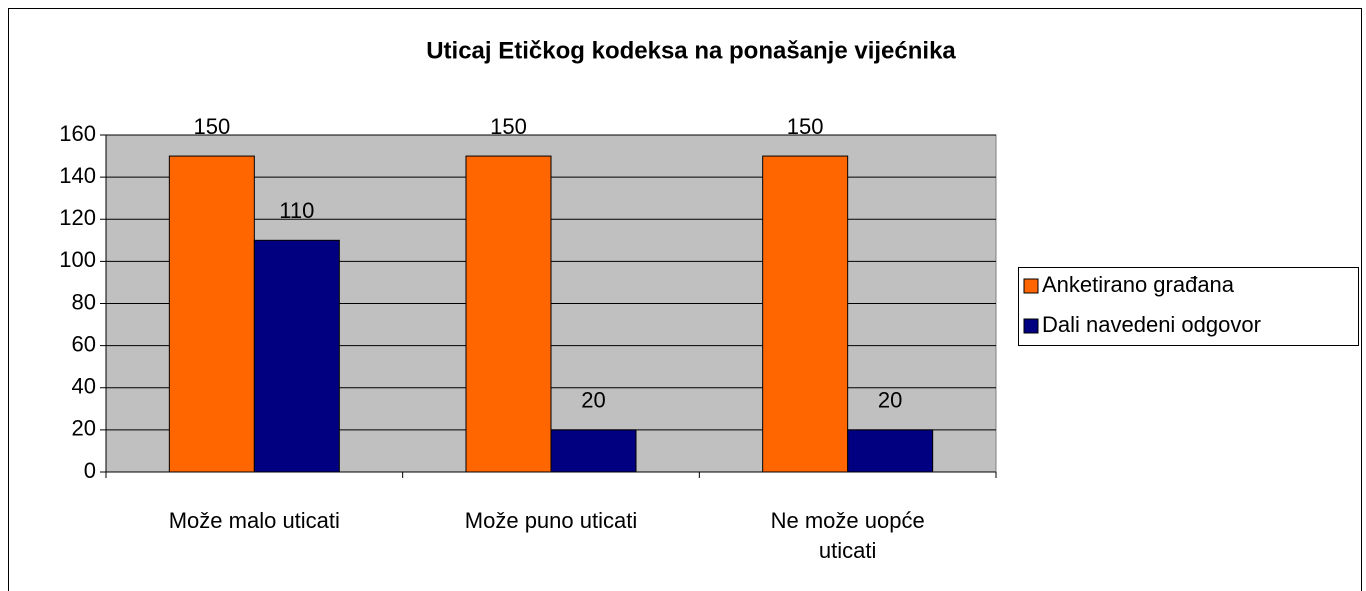 Image resolution: width=1366 pixels, height=591 pixels. Describe the element at coordinates (847, 535) in the screenshot. I see `x-tick-label: Ne može uopće uticati` at that location.